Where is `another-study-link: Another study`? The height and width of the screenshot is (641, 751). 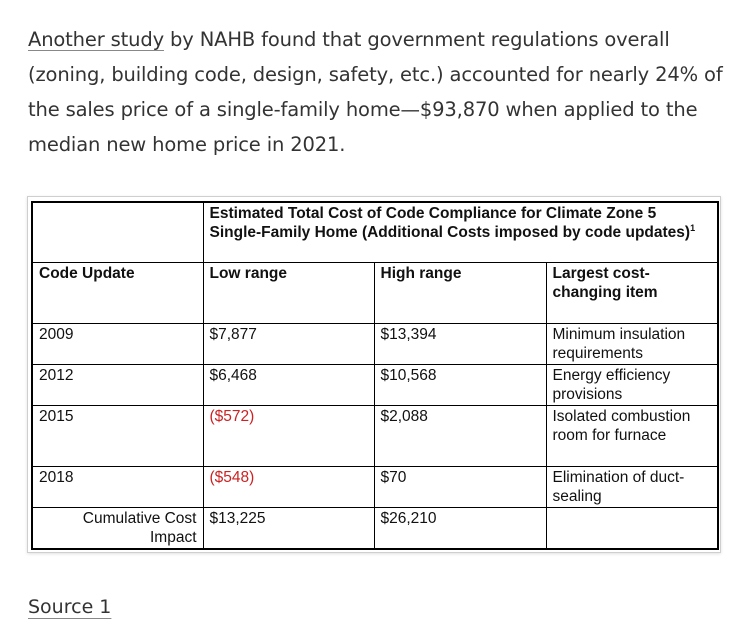
another-study-link: Another study is located at coordinates (96, 39).